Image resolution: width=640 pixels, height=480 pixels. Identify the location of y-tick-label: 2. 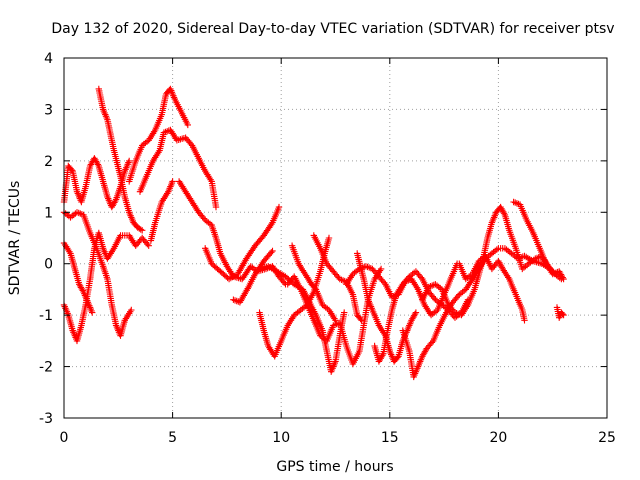
(48, 162).